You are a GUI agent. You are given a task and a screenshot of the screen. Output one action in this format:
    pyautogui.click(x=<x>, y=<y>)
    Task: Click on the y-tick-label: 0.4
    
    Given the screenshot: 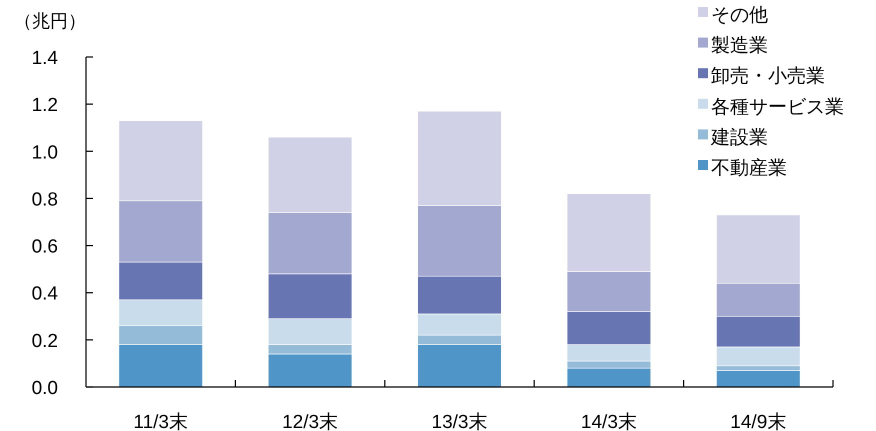 What is the action you would take?
    pyautogui.click(x=45, y=294)
    